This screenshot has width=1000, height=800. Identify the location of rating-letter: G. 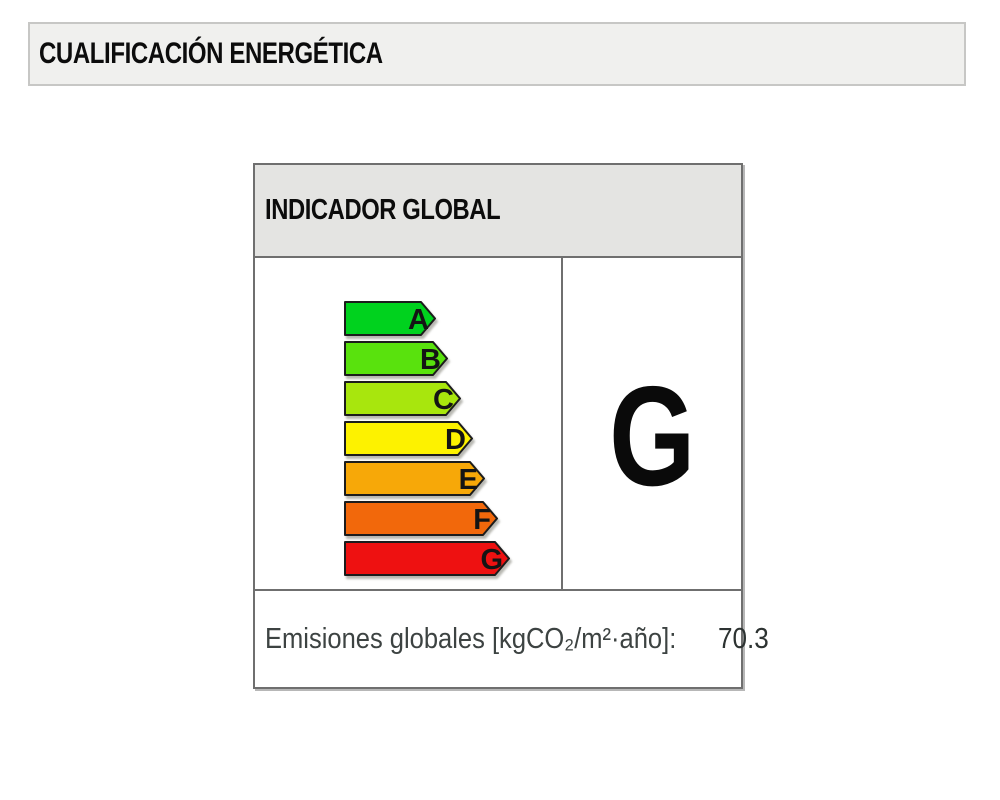
(652, 436).